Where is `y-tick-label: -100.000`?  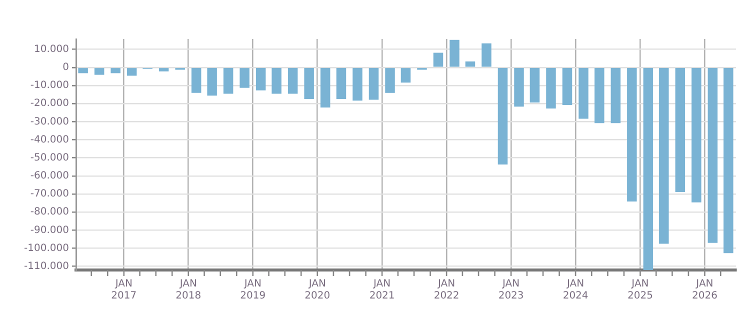 y-tick-label: -100.000 is located at coordinates (46, 248).